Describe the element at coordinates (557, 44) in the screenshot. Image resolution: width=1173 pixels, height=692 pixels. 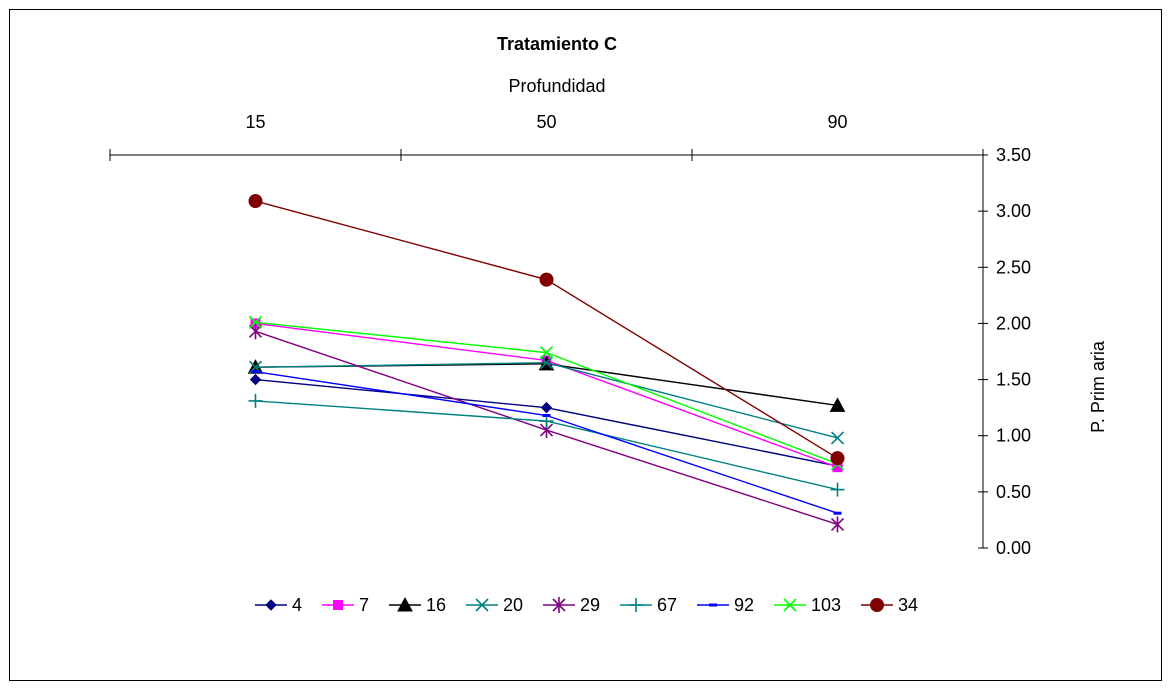
I see `chart-title: Tratamiento C` at that location.